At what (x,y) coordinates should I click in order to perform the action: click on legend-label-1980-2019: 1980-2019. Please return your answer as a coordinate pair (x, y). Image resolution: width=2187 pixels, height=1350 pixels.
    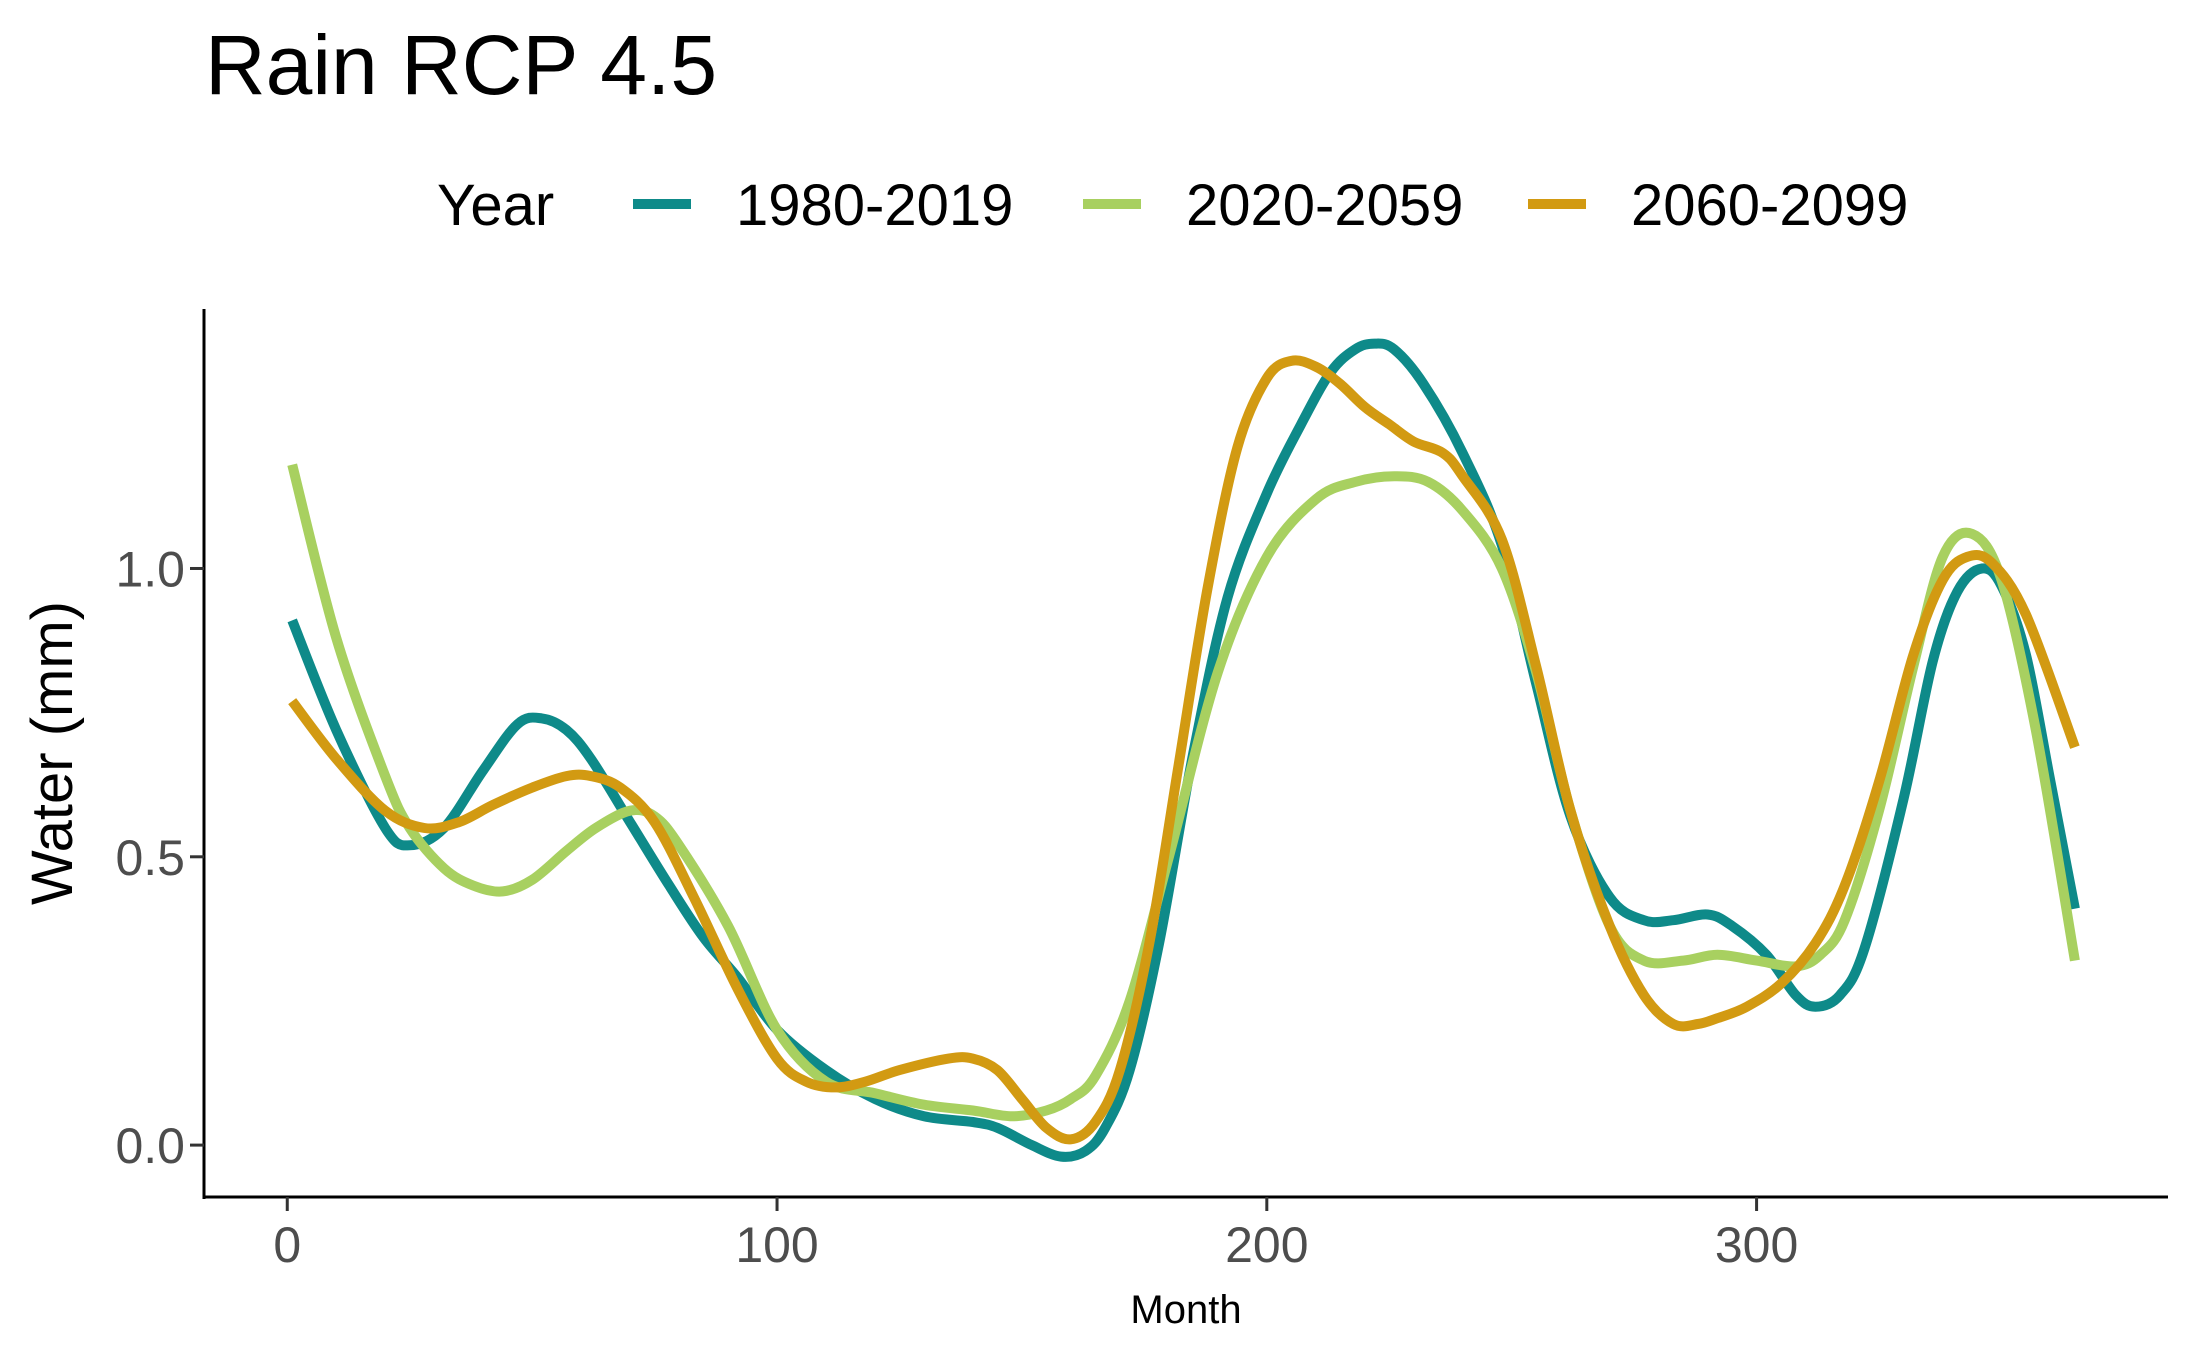
    Looking at the image, I should click on (874, 205).